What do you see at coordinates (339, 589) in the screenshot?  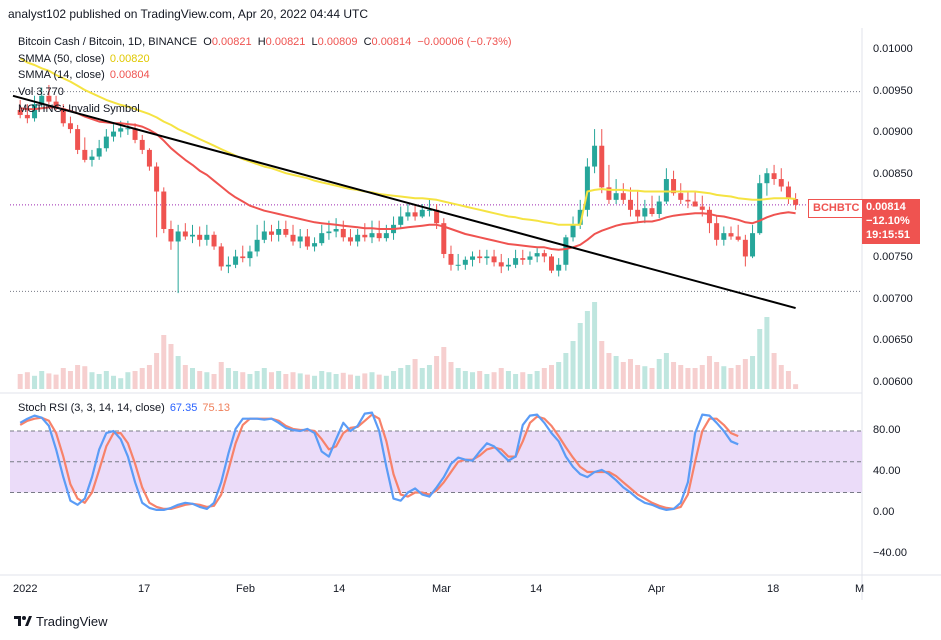 I see `date-axis-tick: 14` at bounding box center [339, 589].